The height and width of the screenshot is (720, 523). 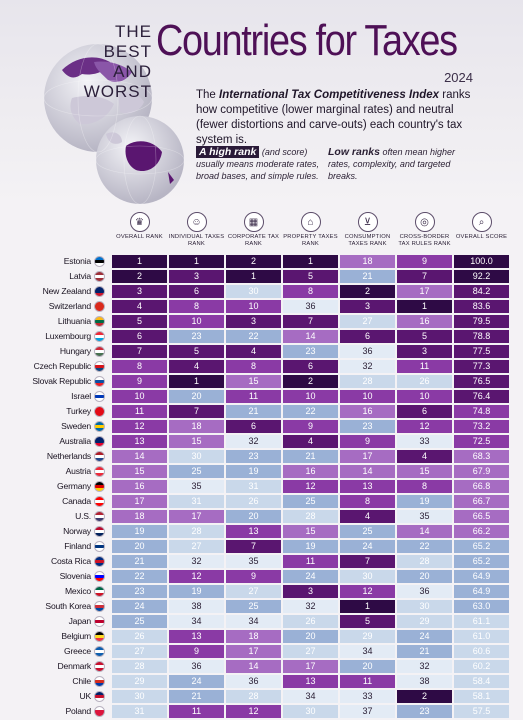 I want to click on table-row: Chile 29 24 36 13 11 38 58.4, so click(x=261, y=681).